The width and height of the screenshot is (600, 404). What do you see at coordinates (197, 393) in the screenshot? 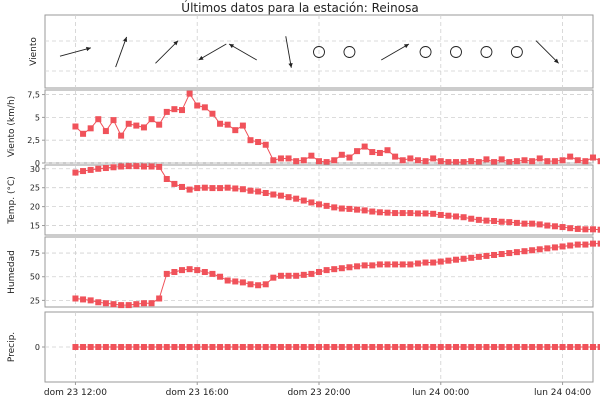
I see `x-tick-label: dom 23 16:00` at bounding box center [197, 393].